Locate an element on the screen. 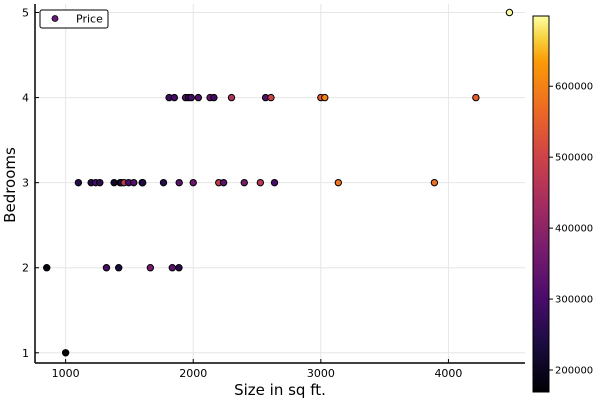 This screenshot has width=600, height=400. y-tick-label: 4 is located at coordinates (25, 98).